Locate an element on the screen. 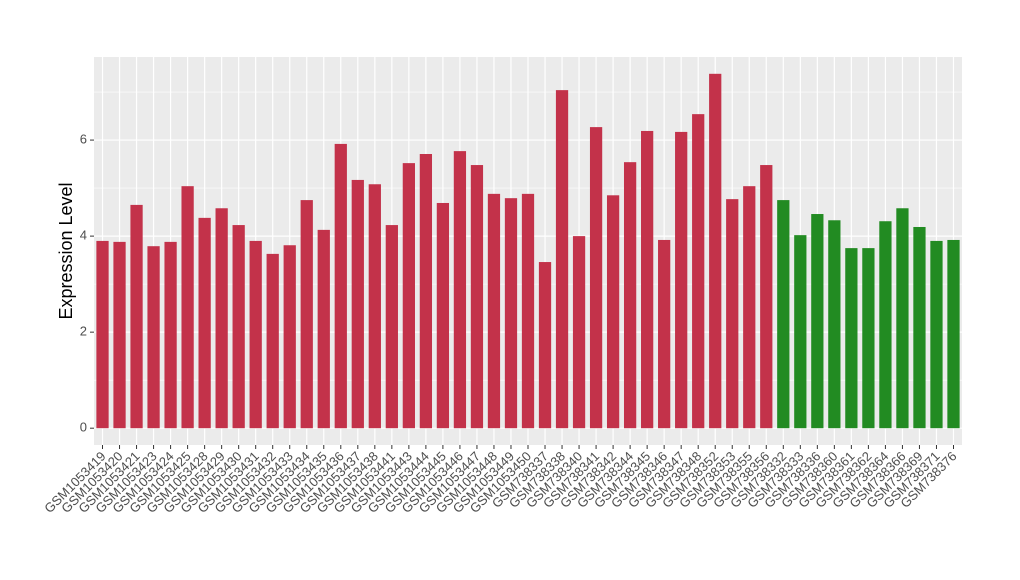  y-tick-label: 4 is located at coordinates (83, 235).